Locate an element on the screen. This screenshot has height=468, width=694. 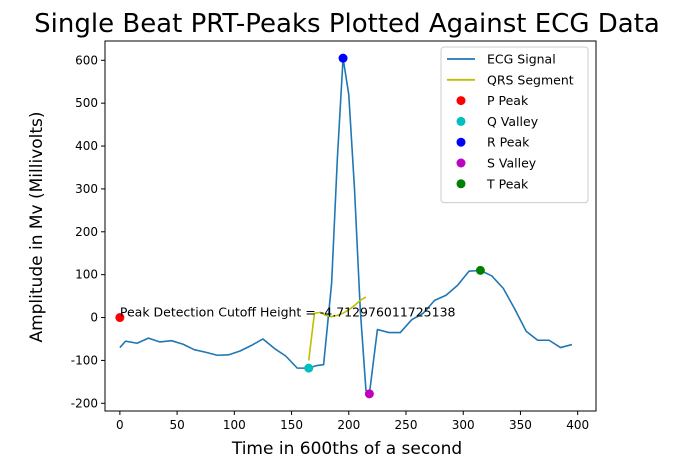
y-tick-label: 0 is located at coordinates (94, 318).